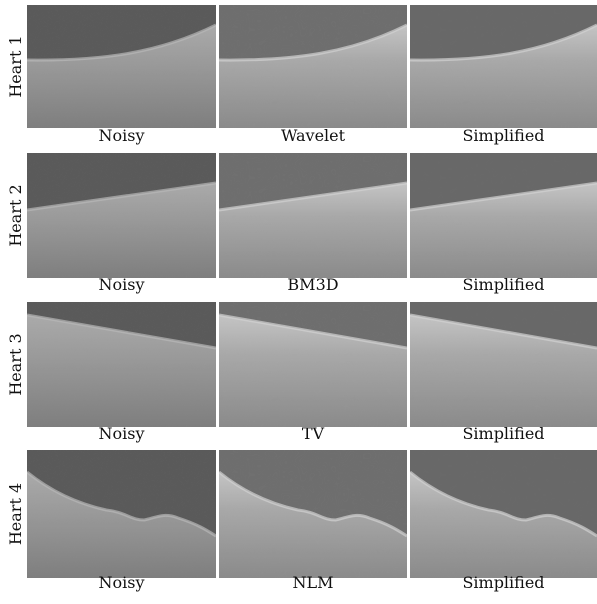 The height and width of the screenshot is (604, 597). I want to click on row-label: Heart 4, so click(15, 514).